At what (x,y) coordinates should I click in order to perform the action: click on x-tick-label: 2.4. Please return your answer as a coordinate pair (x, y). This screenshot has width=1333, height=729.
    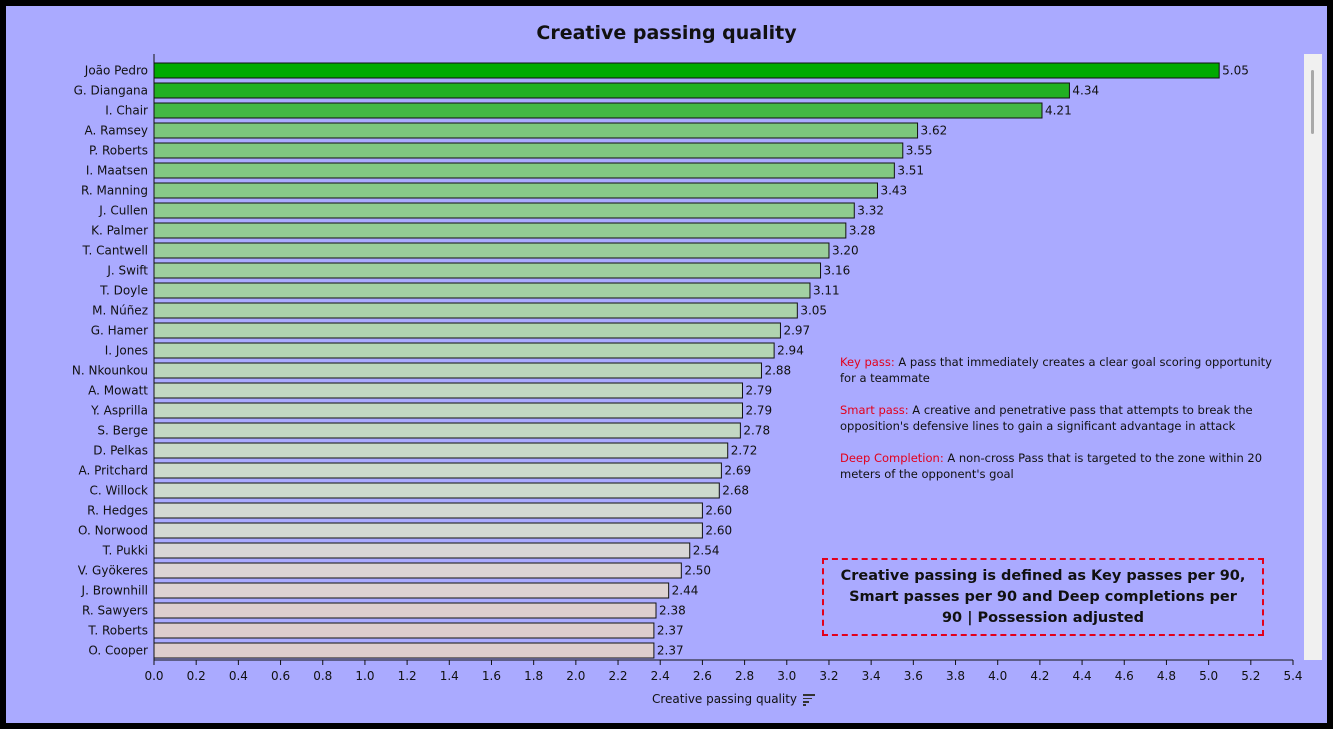
    Looking at the image, I should click on (660, 676).